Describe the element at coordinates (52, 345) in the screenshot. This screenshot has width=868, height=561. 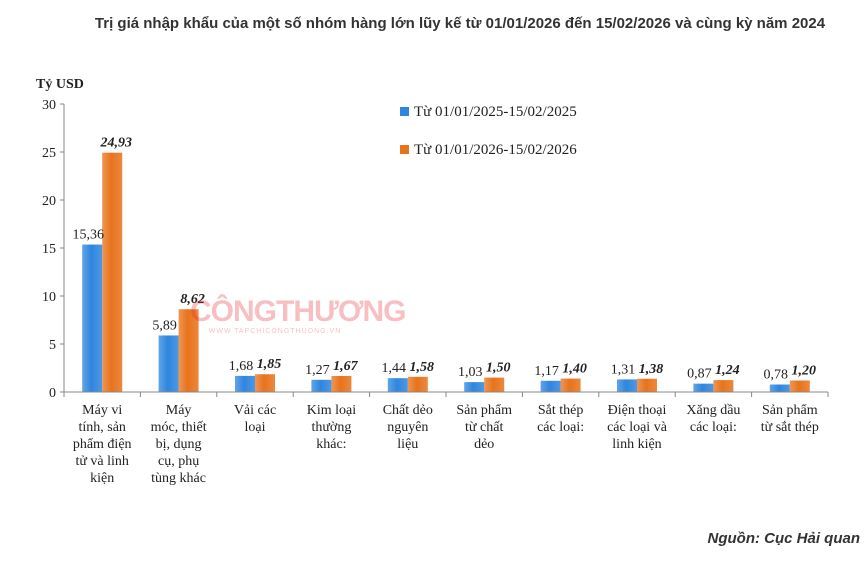
I see `y-tick-label: 5` at that location.